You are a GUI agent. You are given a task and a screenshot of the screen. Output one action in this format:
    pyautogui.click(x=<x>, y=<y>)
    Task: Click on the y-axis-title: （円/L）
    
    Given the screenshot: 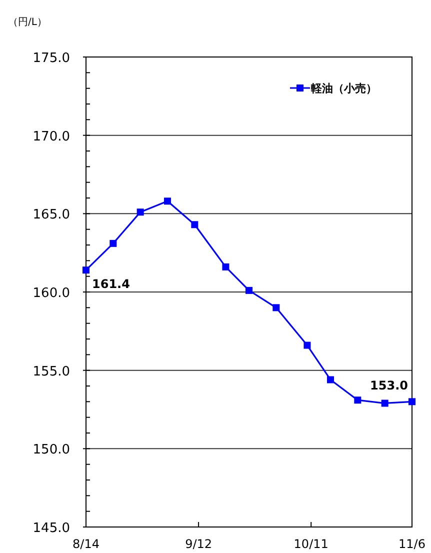 What is the action you would take?
    pyautogui.click(x=27, y=22)
    